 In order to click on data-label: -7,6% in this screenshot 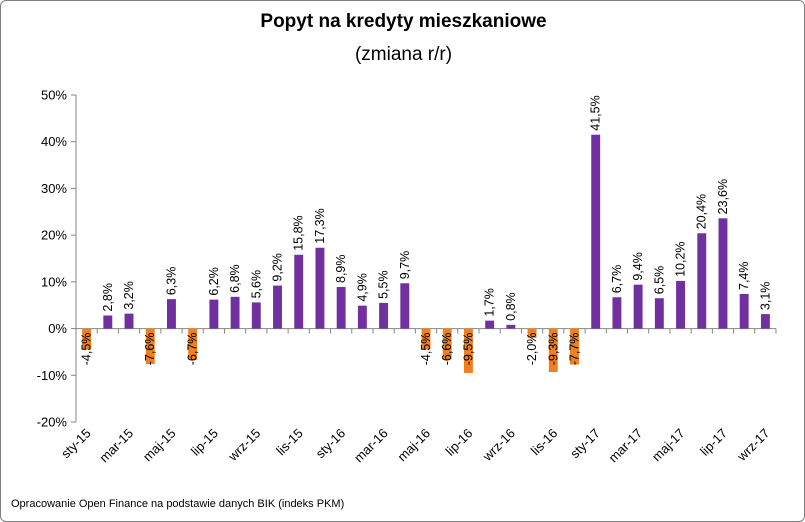, I will do `click(150, 349)`.